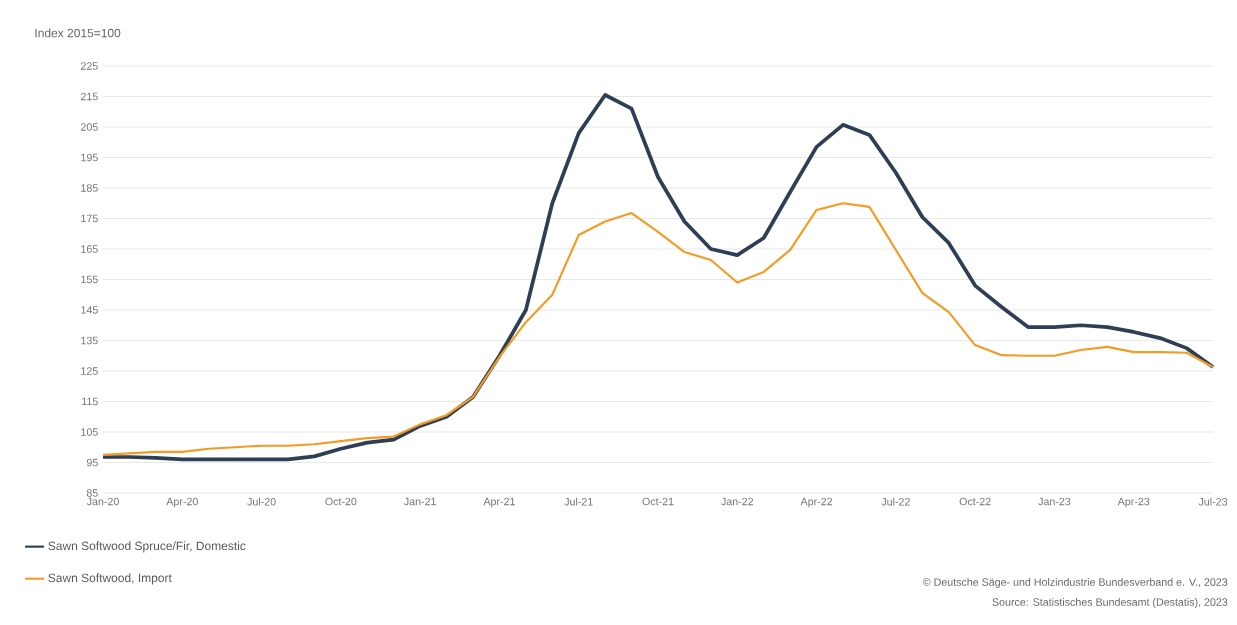 The width and height of the screenshot is (1237, 625). What do you see at coordinates (182, 502) in the screenshot?
I see `x-tick-label: Apr-20` at bounding box center [182, 502].